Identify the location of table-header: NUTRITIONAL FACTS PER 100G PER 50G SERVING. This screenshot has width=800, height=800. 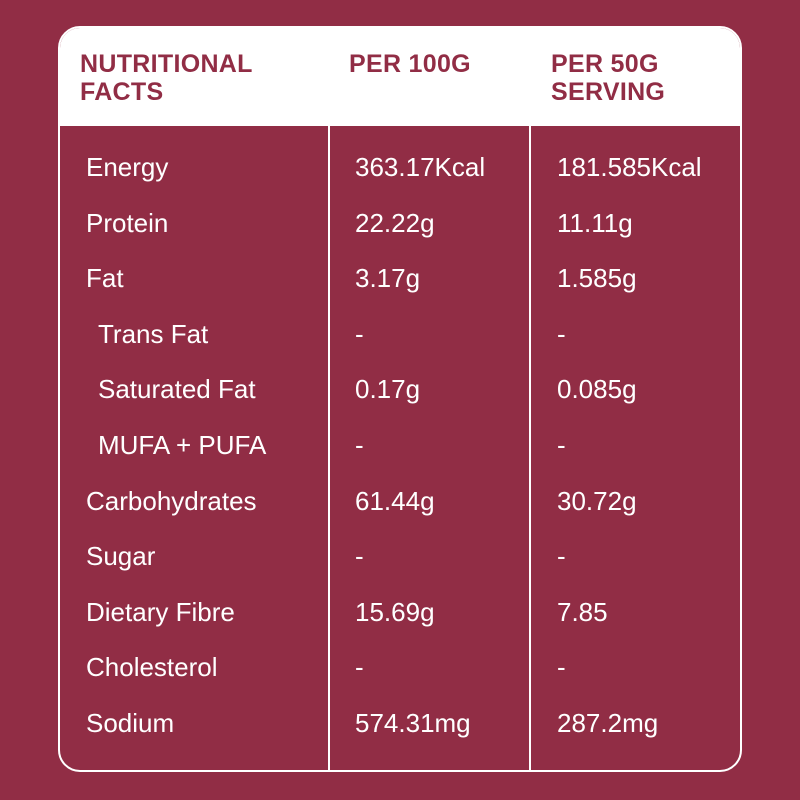
(400, 77).